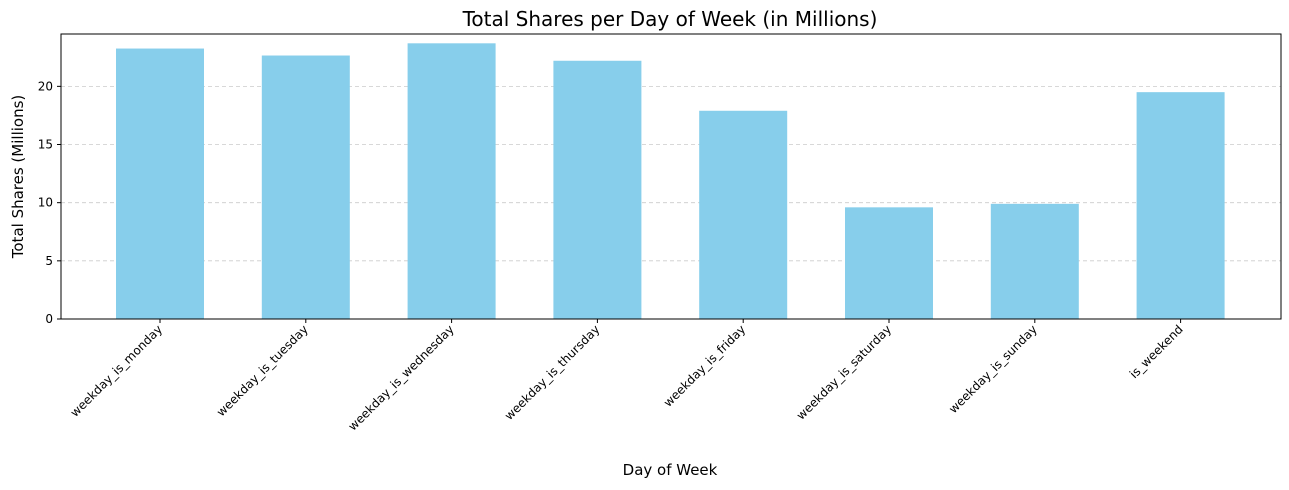 Image resolution: width=1289 pixels, height=490 pixels. I want to click on x-tick-label: weekday_is_friday, so click(705, 366).